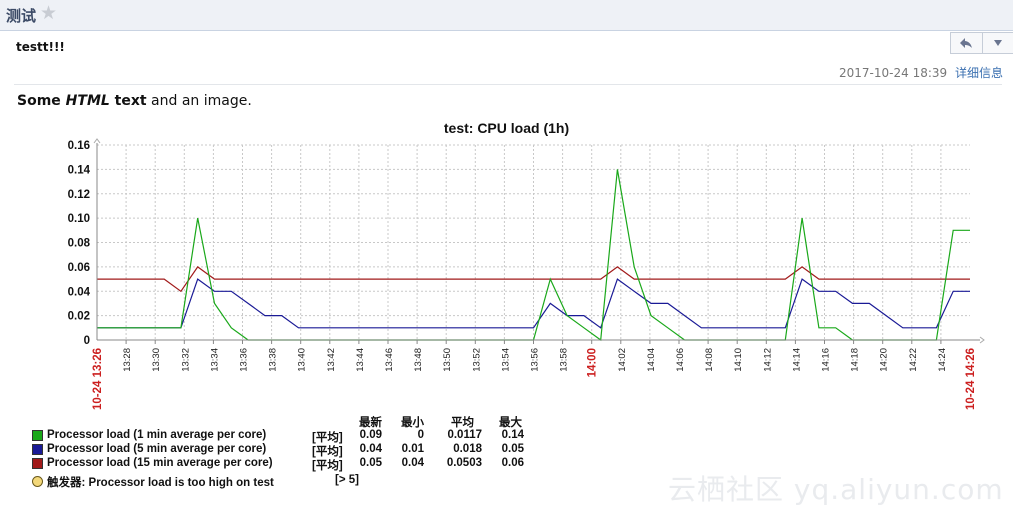 The image size is (1013, 513). What do you see at coordinates (651, 360) in the screenshot?
I see `x-tick-label: 14:04` at bounding box center [651, 360].